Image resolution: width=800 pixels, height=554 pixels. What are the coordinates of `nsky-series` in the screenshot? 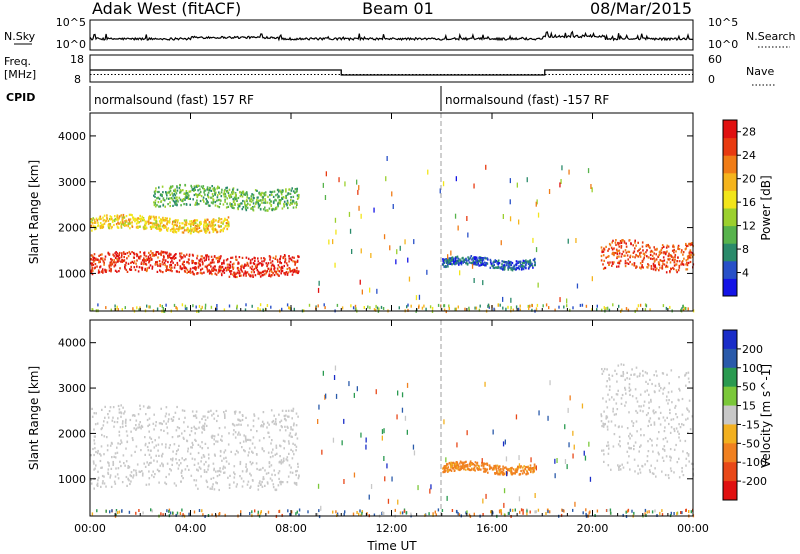 It's located at (391, 36).